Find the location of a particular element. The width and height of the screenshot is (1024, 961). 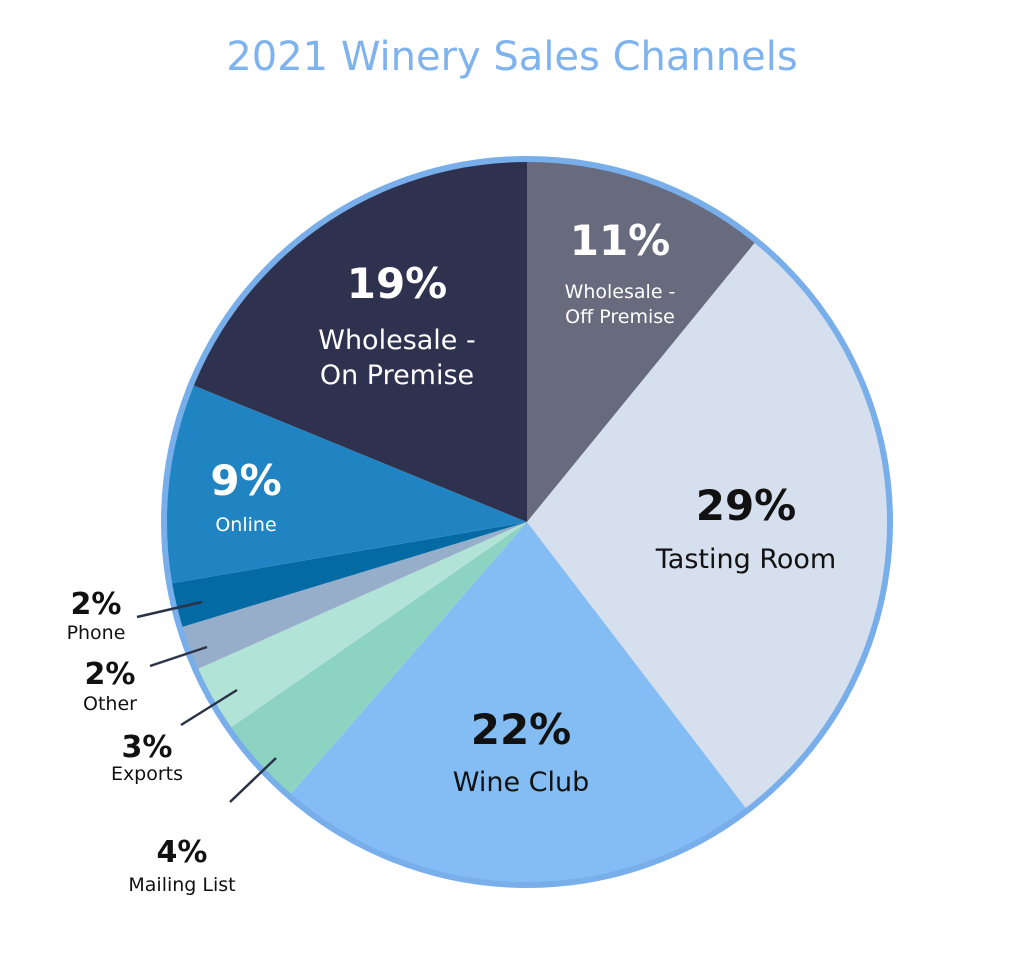

pie-slice-phone is located at coordinates (348, 575).